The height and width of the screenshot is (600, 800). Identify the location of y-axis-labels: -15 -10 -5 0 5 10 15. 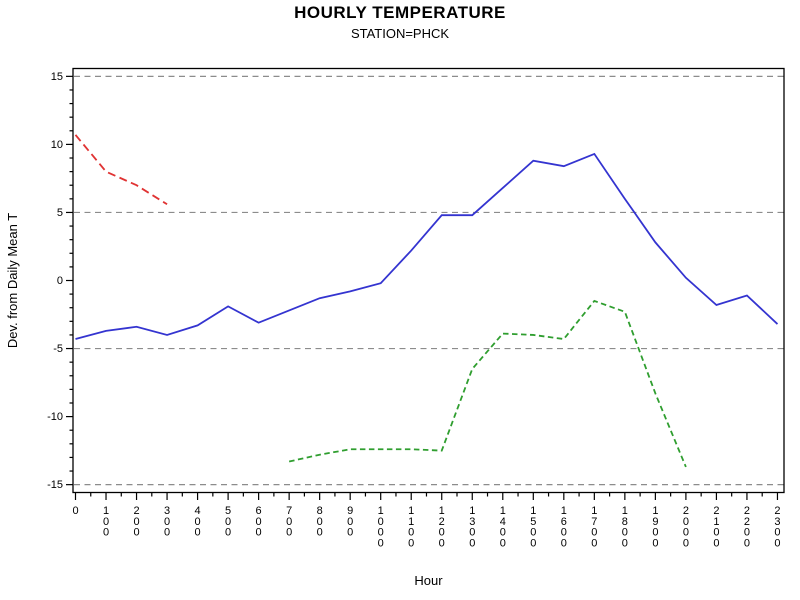
(55, 281).